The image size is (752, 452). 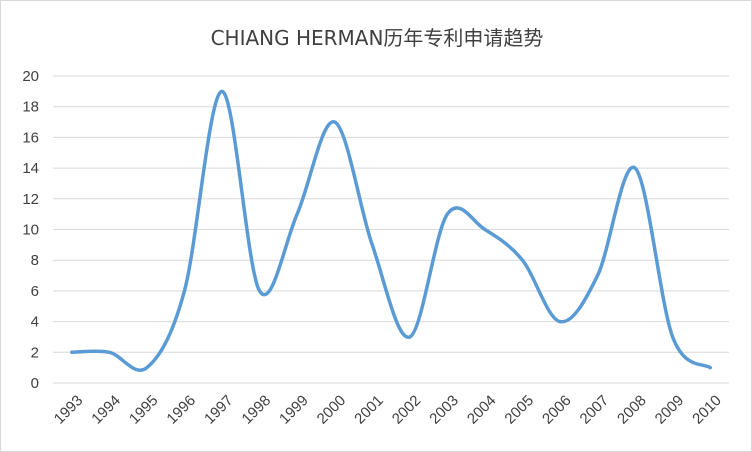 What do you see at coordinates (632, 410) in the screenshot?
I see `x-tick-label: 2008` at bounding box center [632, 410].